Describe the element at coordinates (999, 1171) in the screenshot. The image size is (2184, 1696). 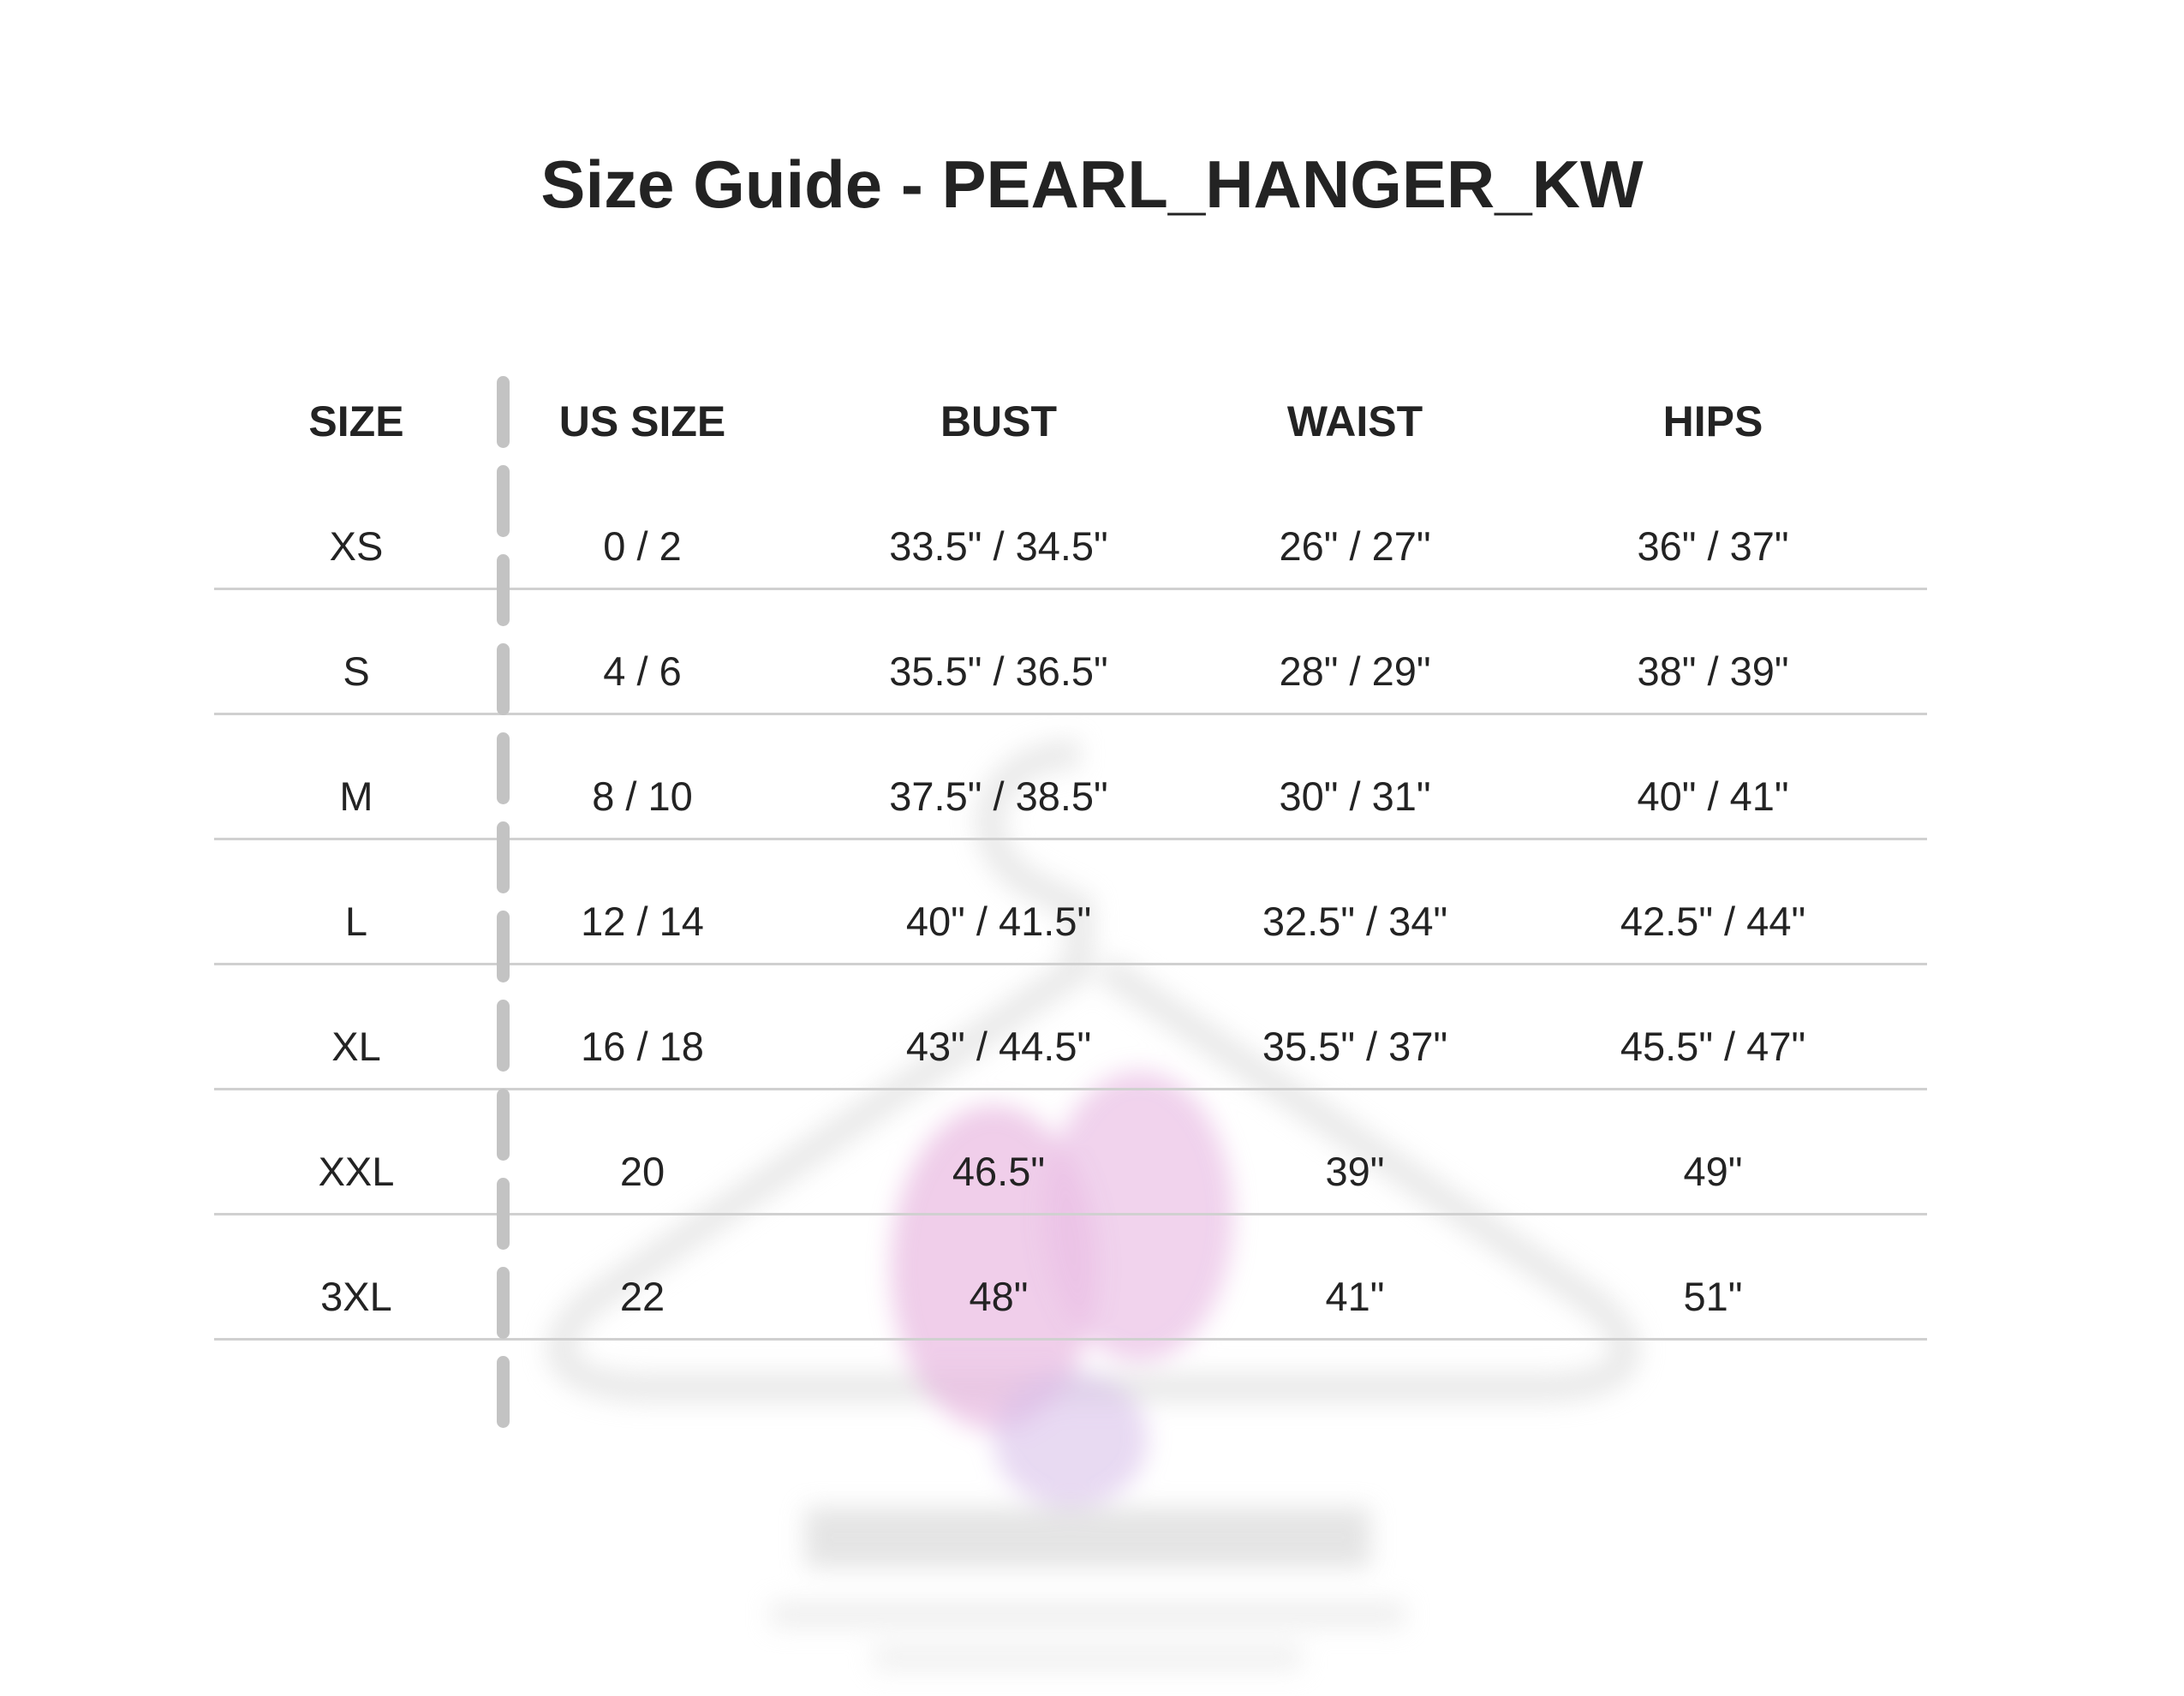
I see `cell-bust: 46.5"` at that location.